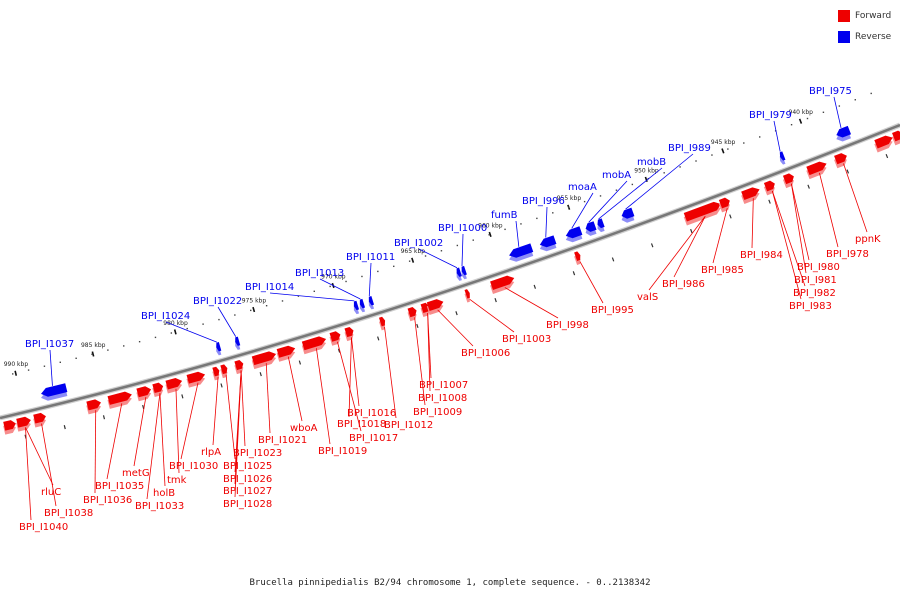 This screenshot has width=900, height=600. Describe the element at coordinates (49, 344) in the screenshot. I see `reverse-gene-label: BPI_I1037` at that location.